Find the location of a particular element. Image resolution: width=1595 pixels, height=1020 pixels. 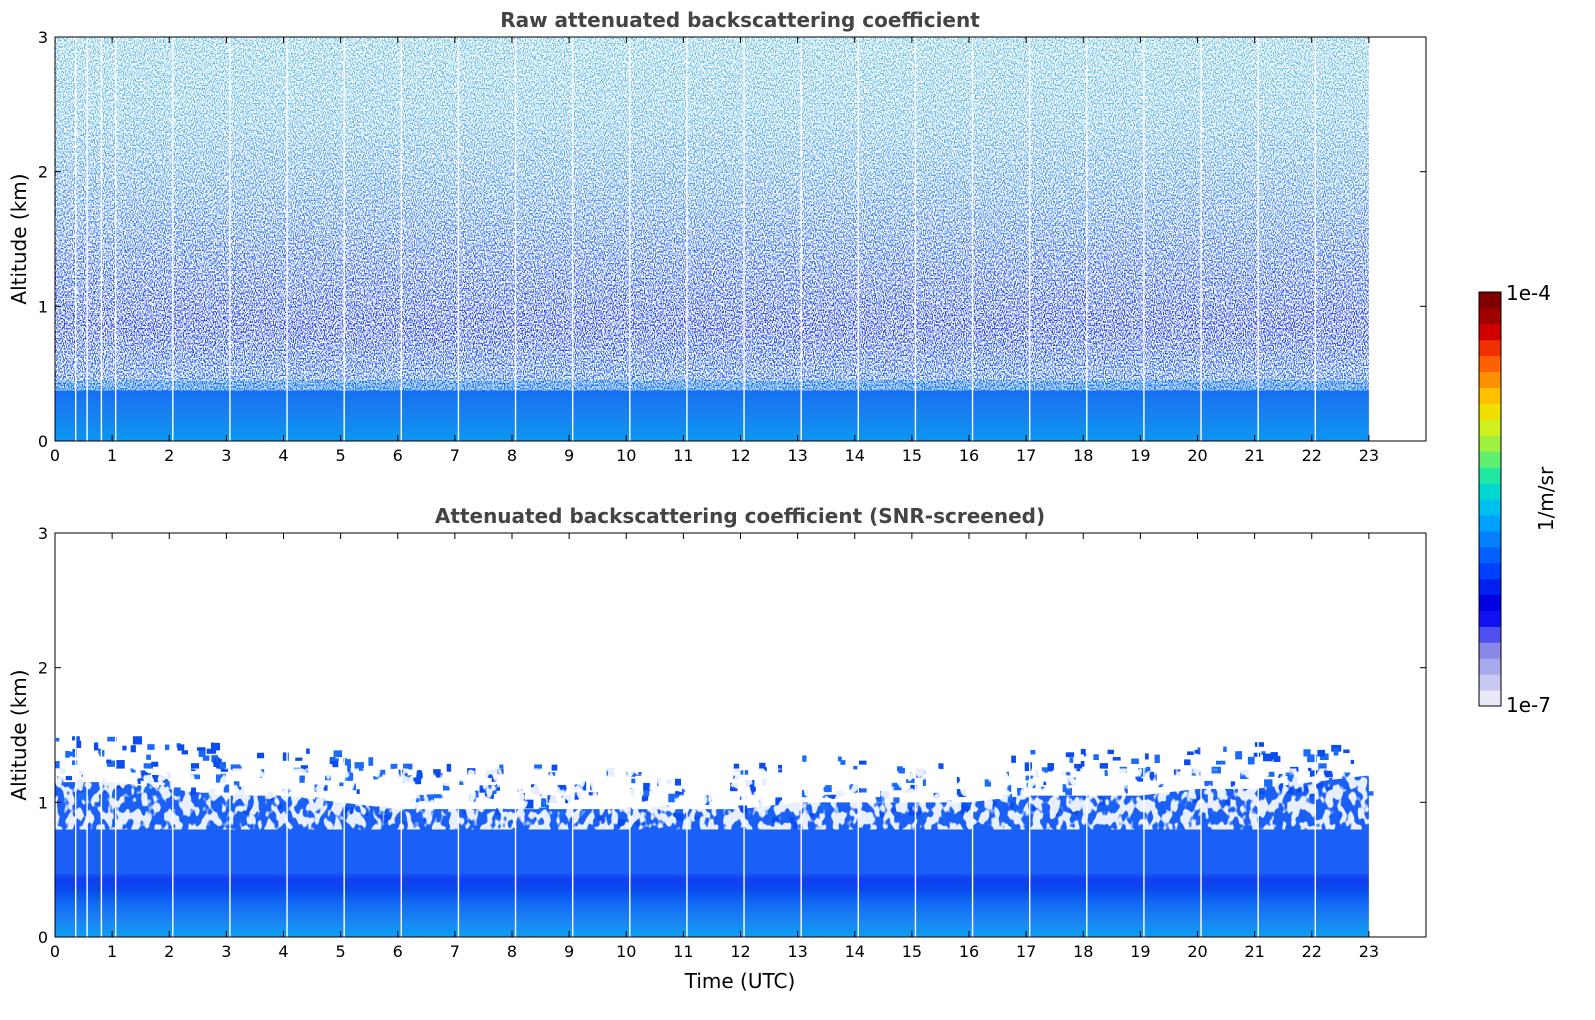

x-tick-label: 21 is located at coordinates (1254, 455).